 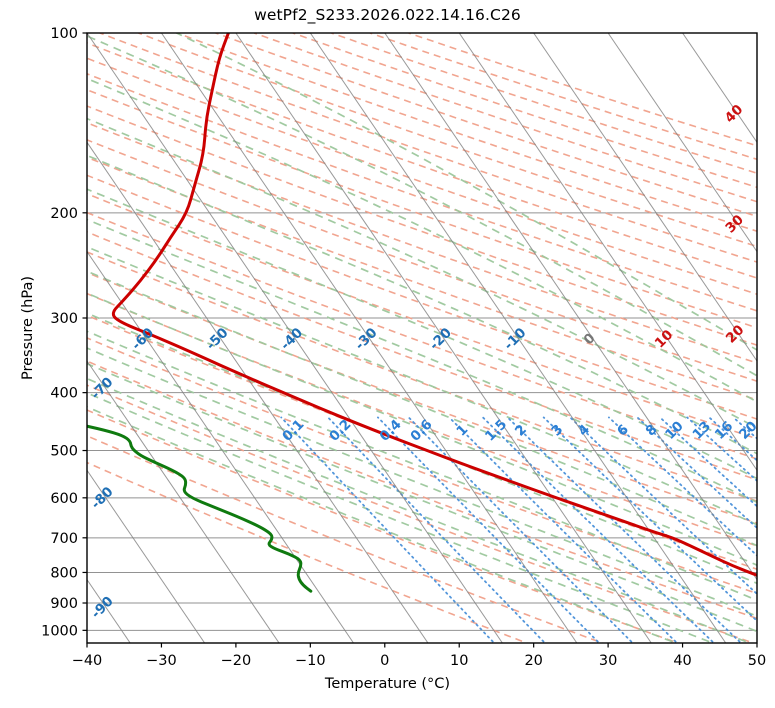 I want to click on x-tick-label: −30, so click(x=161, y=661).